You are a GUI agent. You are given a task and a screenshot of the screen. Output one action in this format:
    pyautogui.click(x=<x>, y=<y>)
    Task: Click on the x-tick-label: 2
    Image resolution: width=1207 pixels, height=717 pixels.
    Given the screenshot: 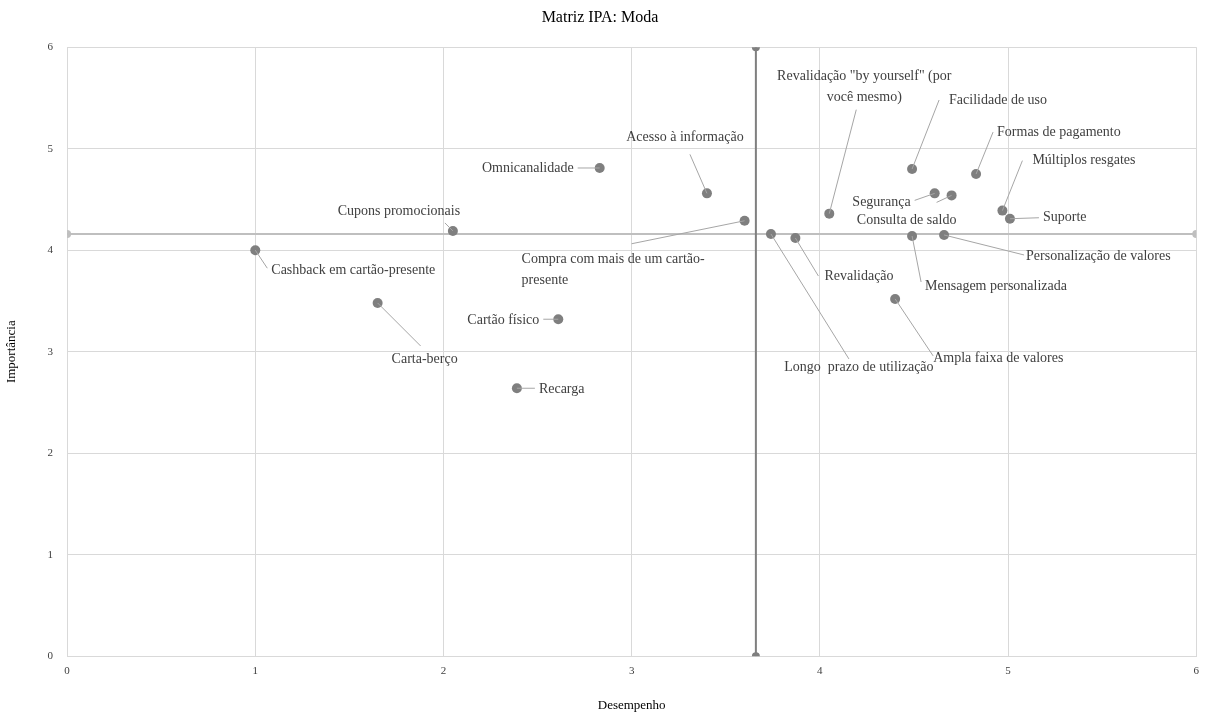 What is the action you would take?
    pyautogui.click(x=443, y=669)
    